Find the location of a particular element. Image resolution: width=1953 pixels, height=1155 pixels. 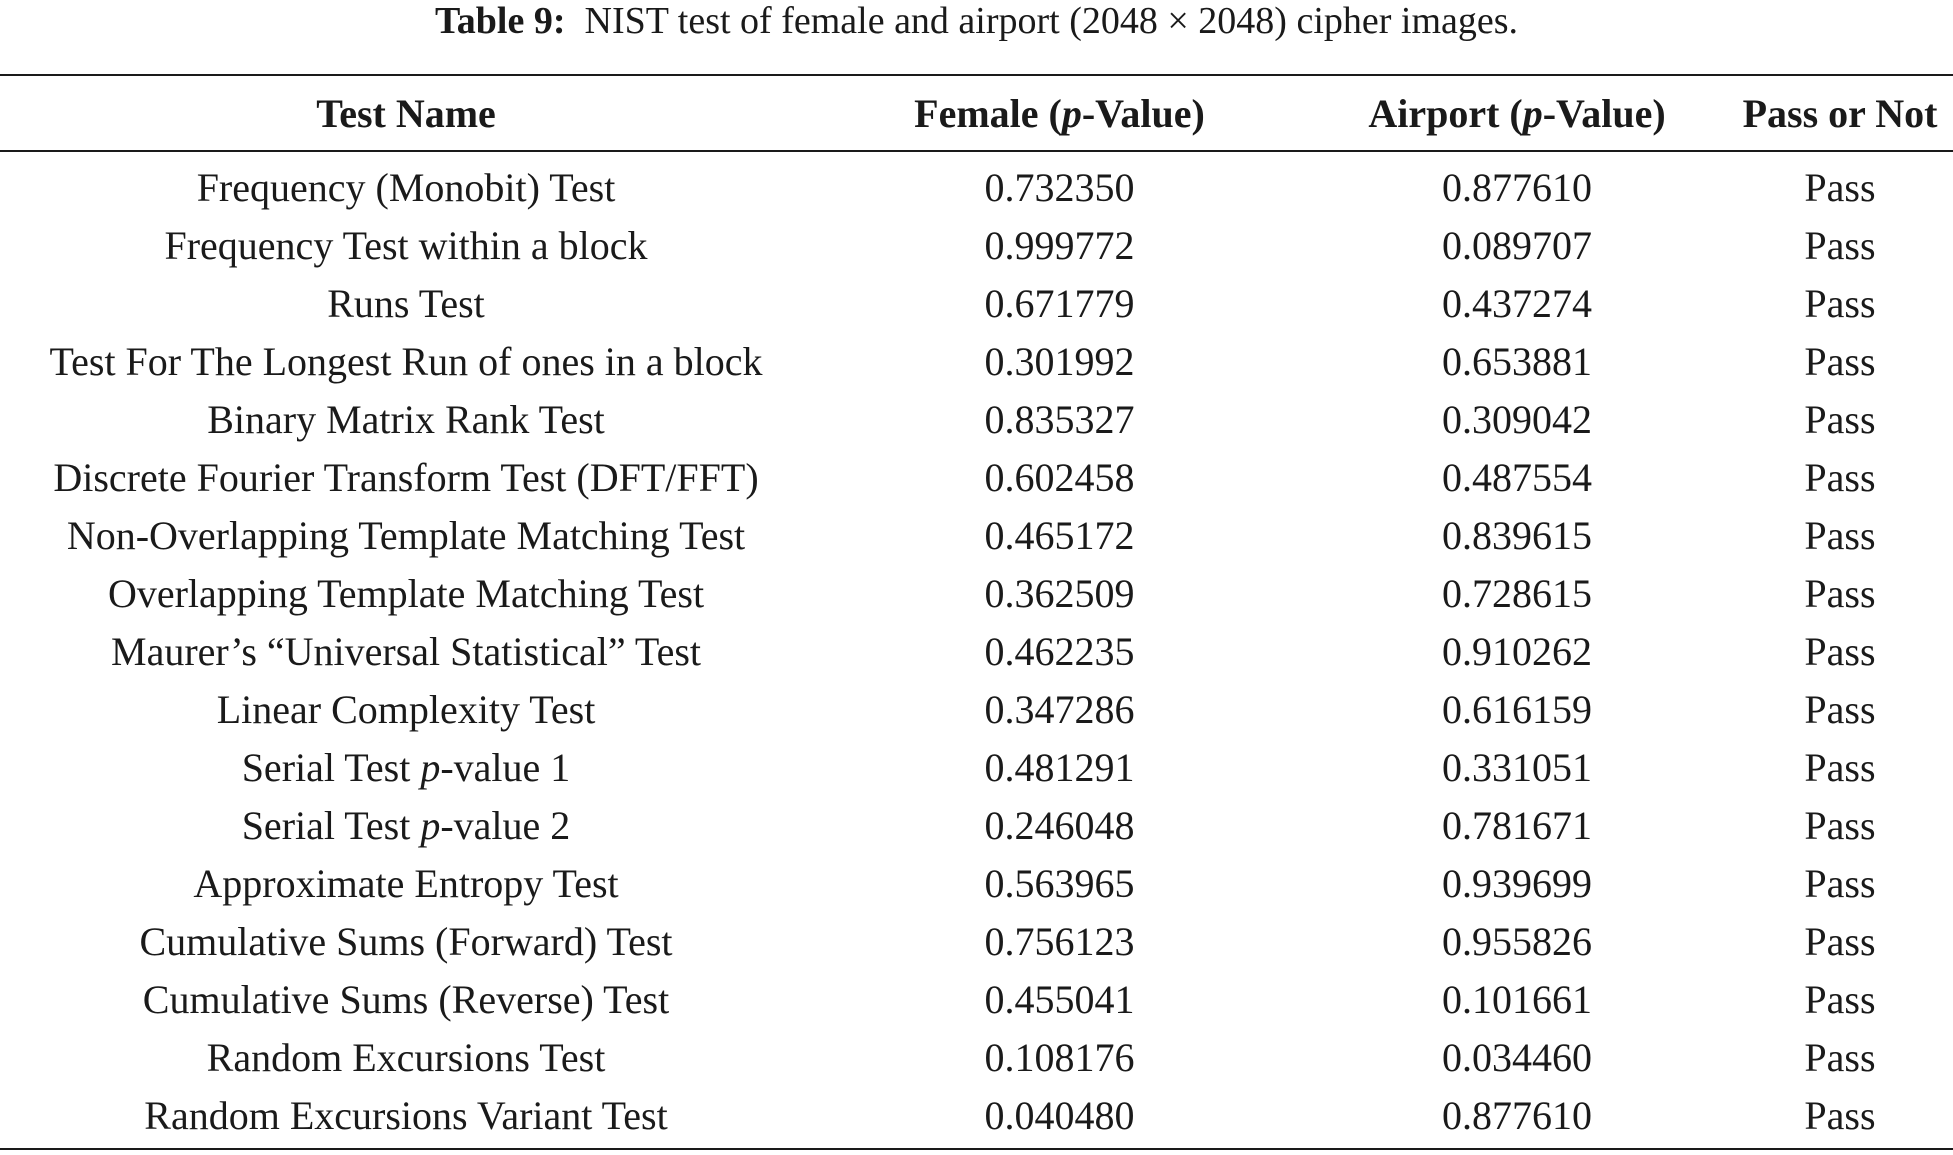

test-name-text: Serial Test is located at coordinates (331, 767).